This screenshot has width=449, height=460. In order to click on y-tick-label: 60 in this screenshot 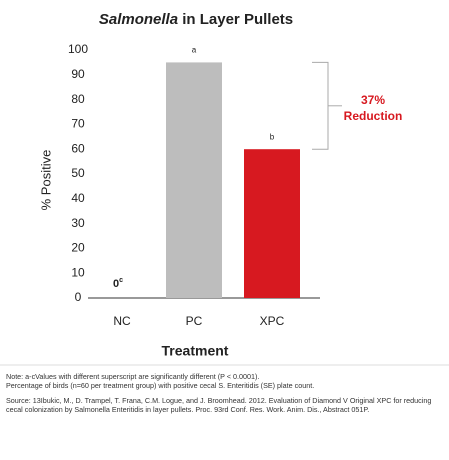, I will do `click(78, 148)`.